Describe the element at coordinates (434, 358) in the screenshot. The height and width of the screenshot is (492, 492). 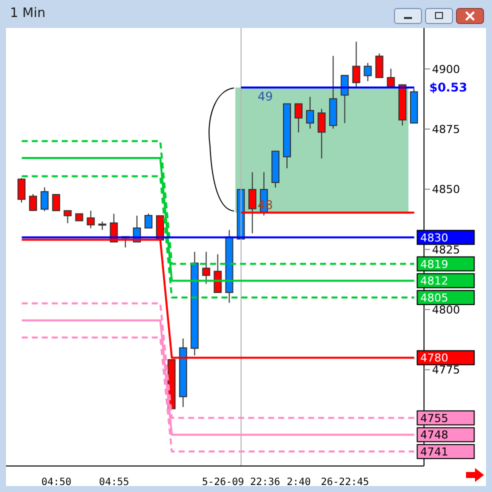
I see `data-label: 4780` at that location.